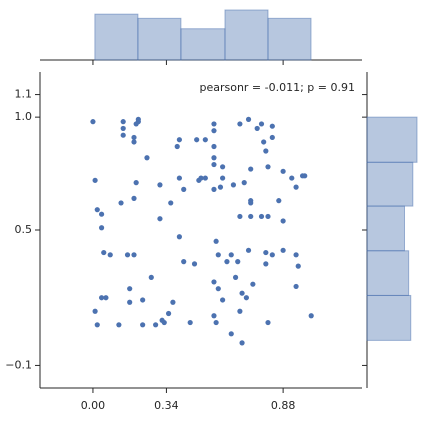 This screenshot has height=421, width=427. What do you see at coordinates (24, 116) in the screenshot?
I see `y-tick-label: 1.0` at bounding box center [24, 116].